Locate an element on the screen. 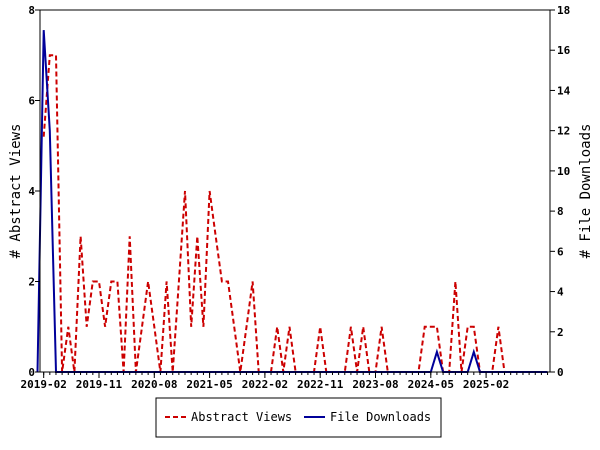 The height and width of the screenshot is (450, 600). y-tick-label-right: 4 is located at coordinates (560, 292).